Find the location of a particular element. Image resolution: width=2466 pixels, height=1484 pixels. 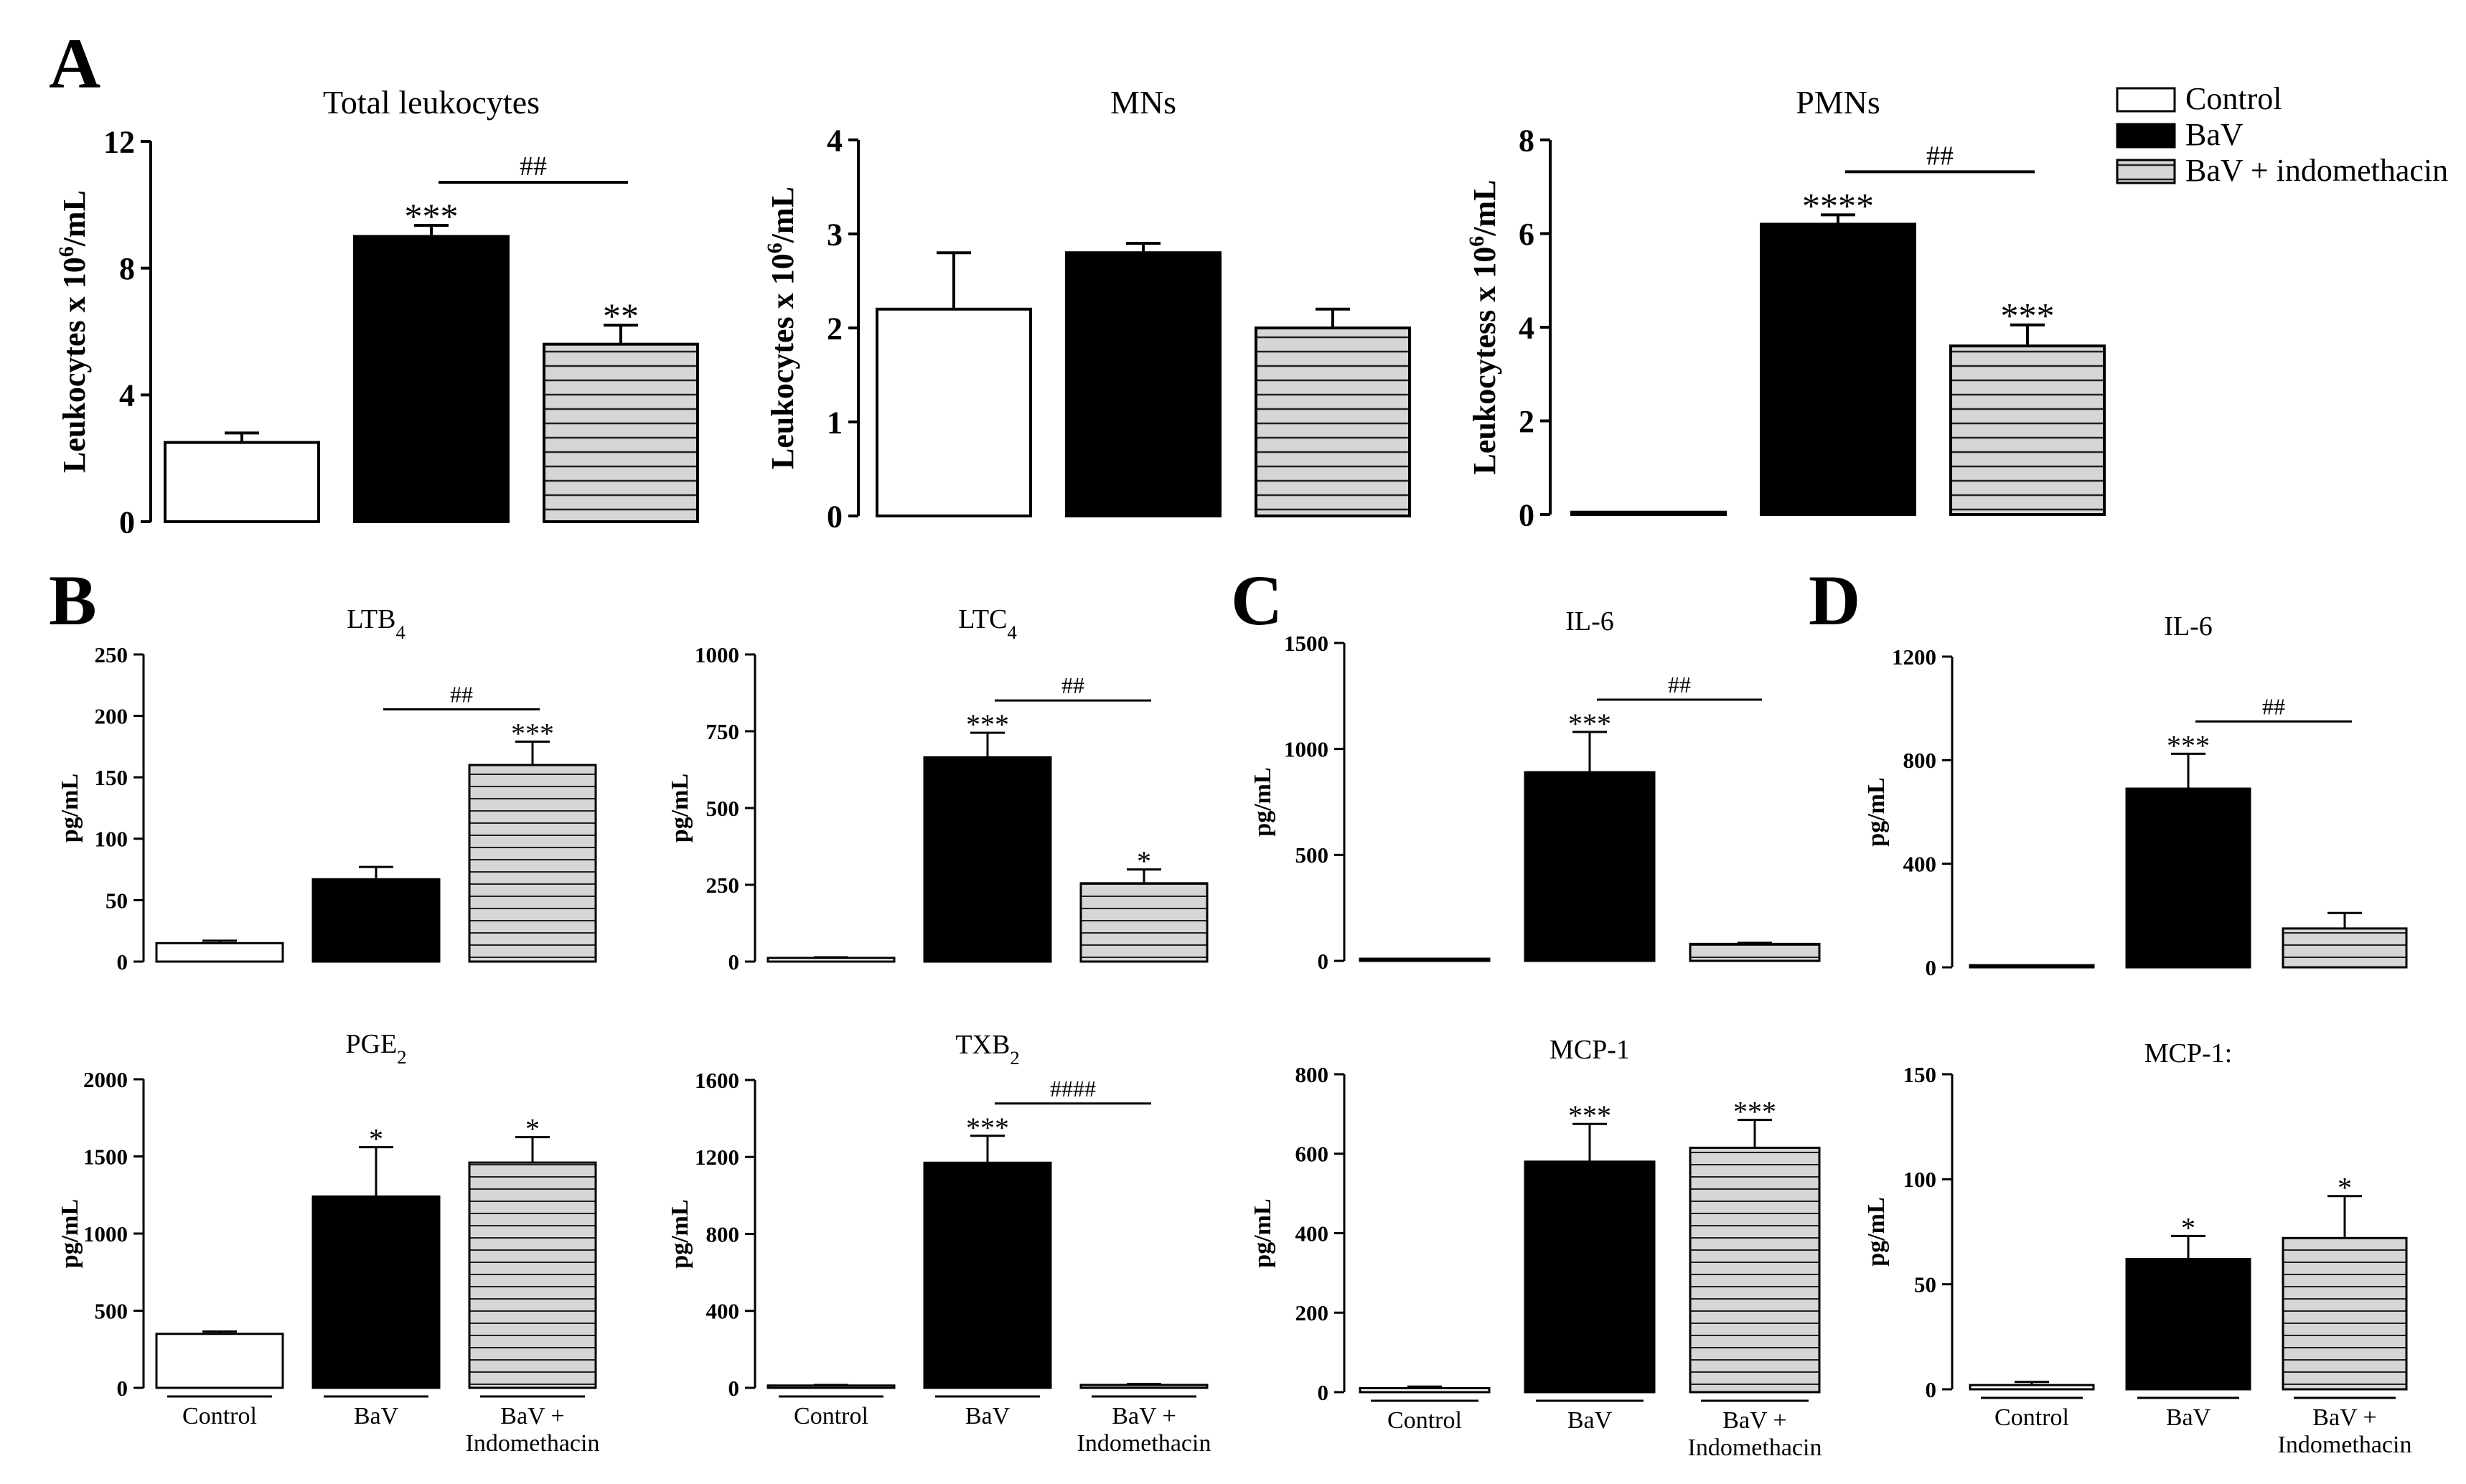

y-tick-label: 1200 is located at coordinates (717, 1157).